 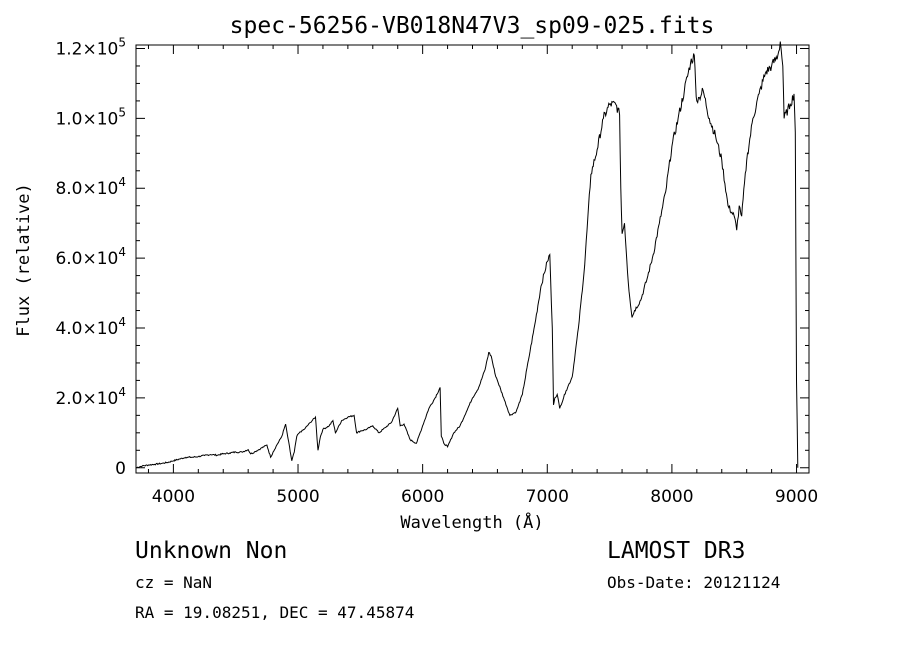 I want to click on y-tick-label: 2.0×10⁴, so click(x=90, y=397).